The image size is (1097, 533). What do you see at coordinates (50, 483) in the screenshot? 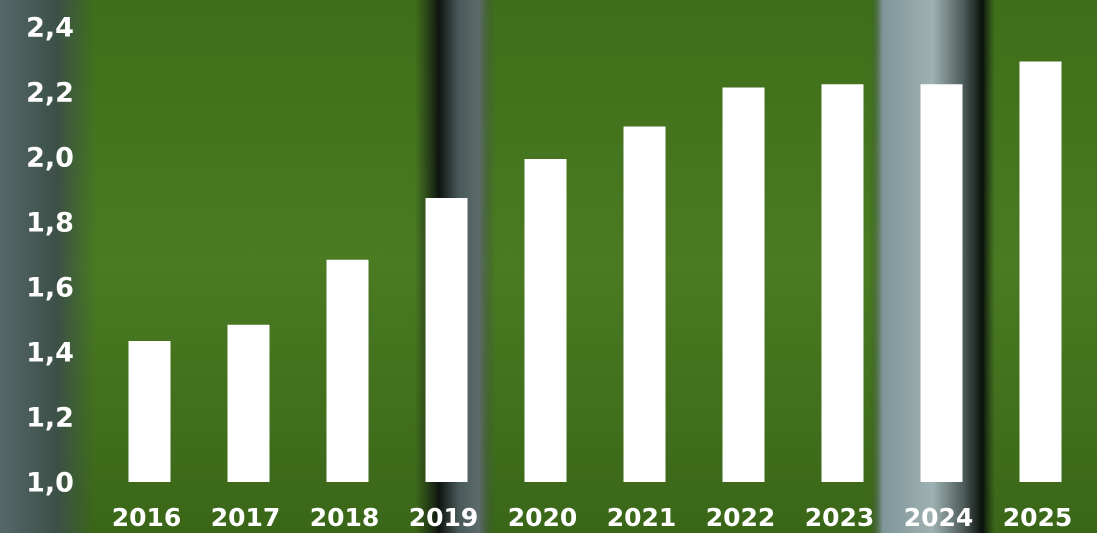
I see `y-tick-label: 1,0` at bounding box center [50, 483].